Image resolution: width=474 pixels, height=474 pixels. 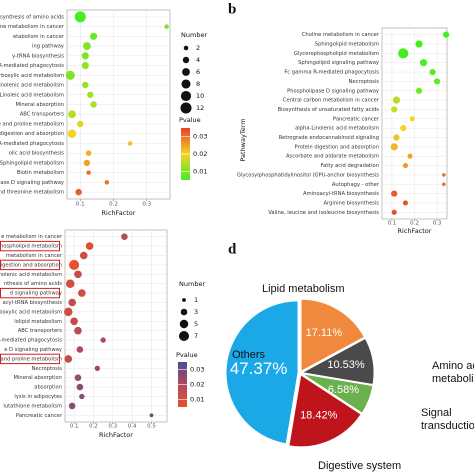 What do you see at coordinates (192, 284) in the screenshot?
I see `legend-title: Number` at bounding box center [192, 284].